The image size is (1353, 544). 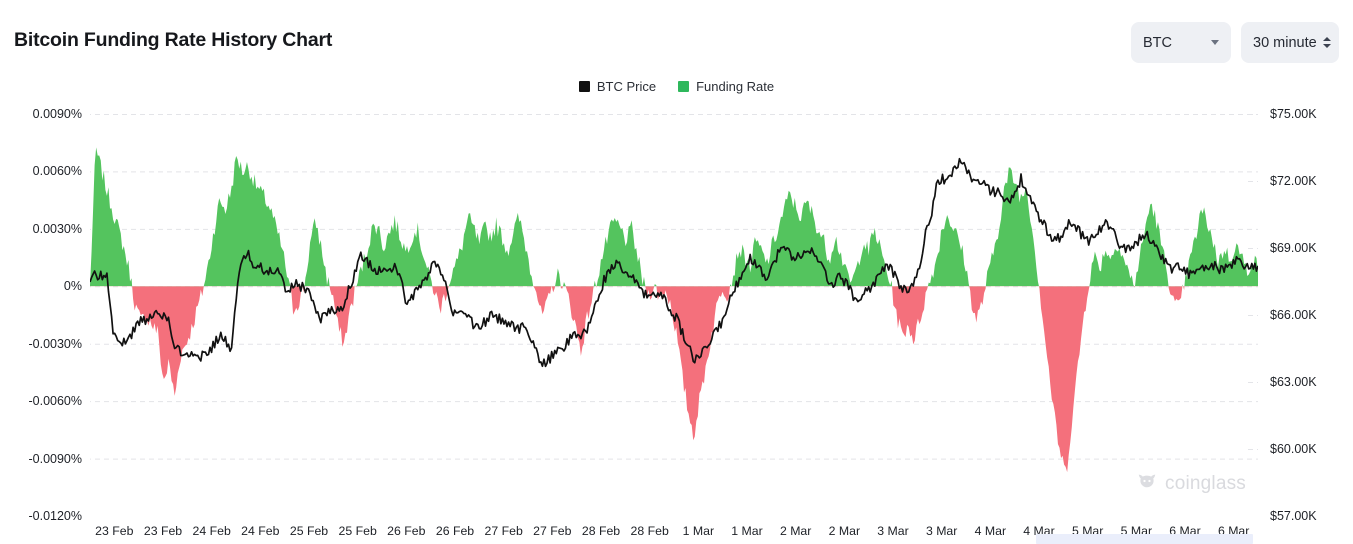 I want to click on left-axis-tick: 0.0030%, so click(x=57, y=228).